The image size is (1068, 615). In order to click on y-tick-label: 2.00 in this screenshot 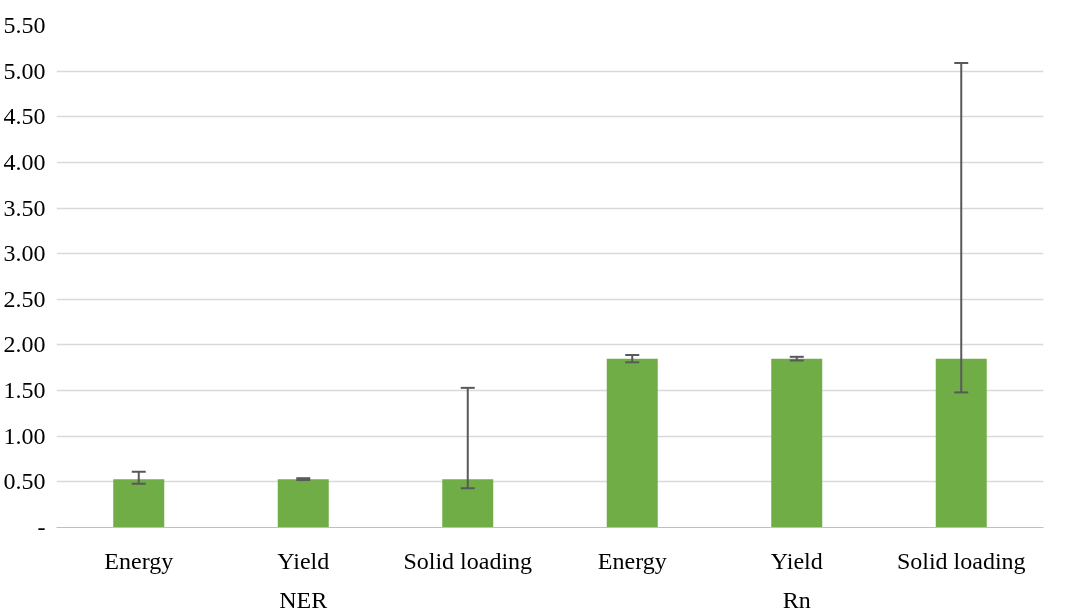, I will do `click(24, 344)`.